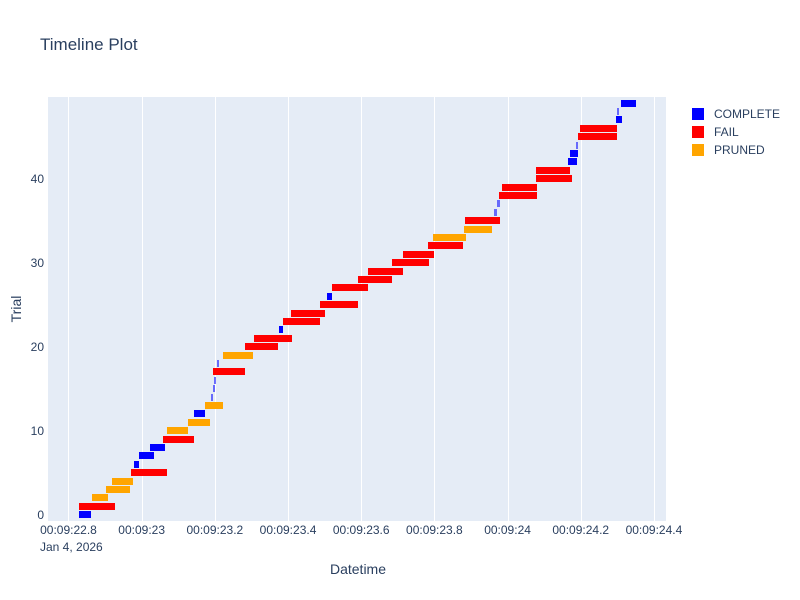 The image size is (800, 600). Describe the element at coordinates (142, 530) in the screenshot. I see `x-tick-label: 00:09:23` at that location.